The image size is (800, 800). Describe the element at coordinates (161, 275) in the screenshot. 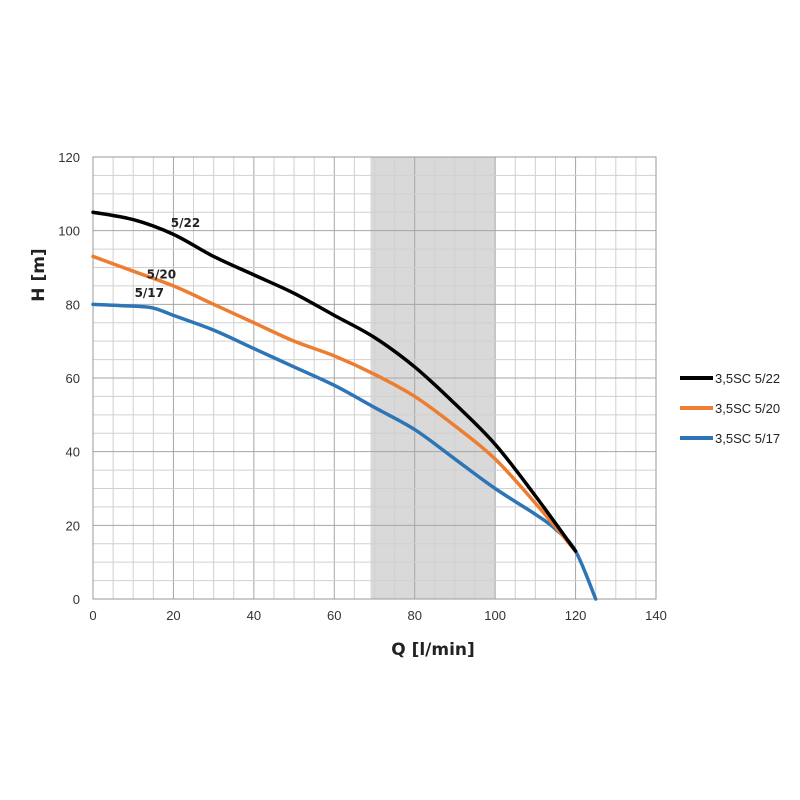

I see `curve-label-5-20: 5/20` at that location.